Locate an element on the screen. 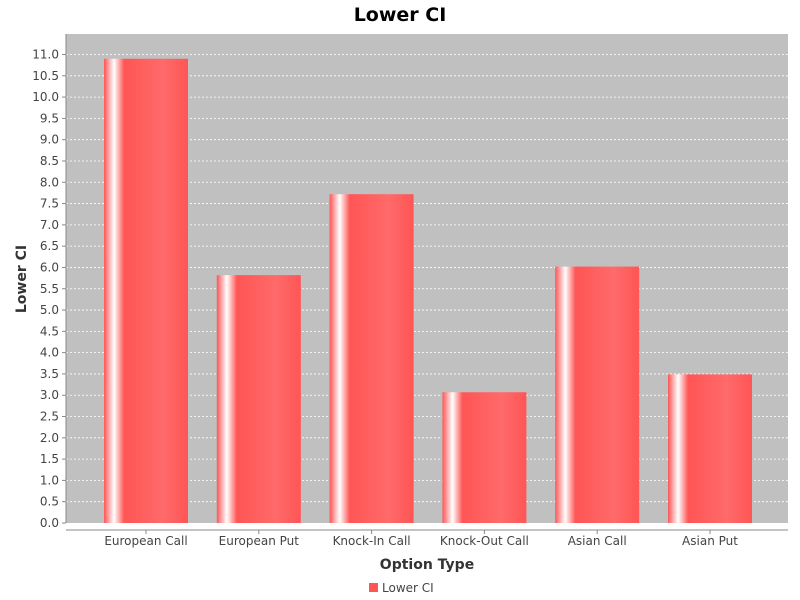  x-axis-label: Option Type is located at coordinates (427, 565).